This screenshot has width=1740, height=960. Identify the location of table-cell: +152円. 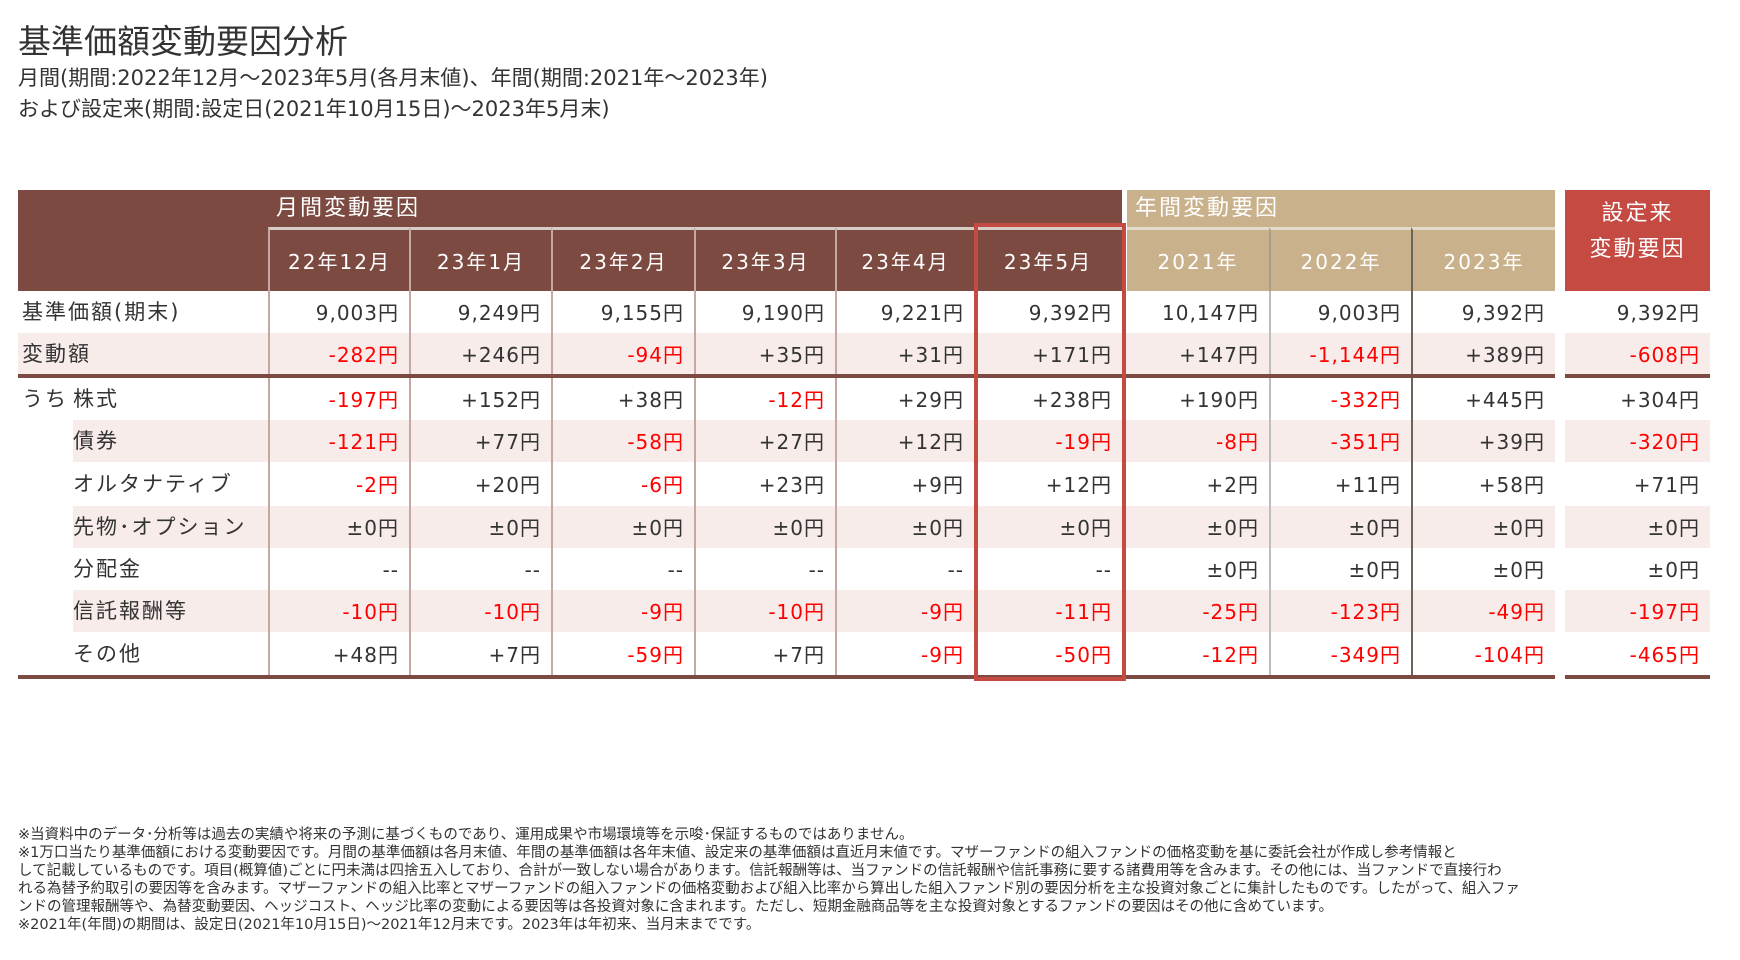
(501, 400).